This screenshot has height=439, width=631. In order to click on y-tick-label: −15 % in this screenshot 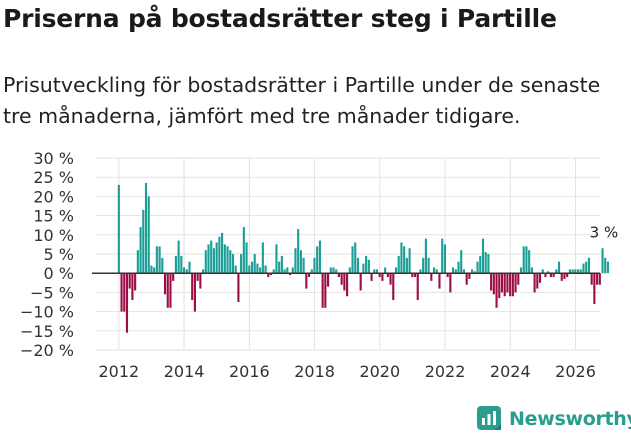, I will do `click(47, 331)`.